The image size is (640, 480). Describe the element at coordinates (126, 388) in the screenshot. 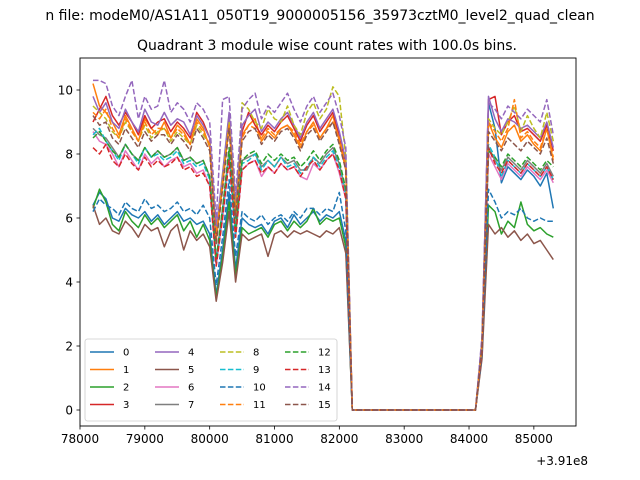

I see `legend-label-2: 2` at that location.